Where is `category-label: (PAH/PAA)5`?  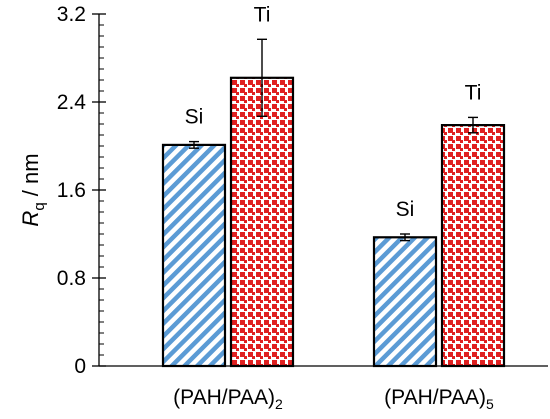
category-label: (PAH/PAA)5 is located at coordinates (439, 399).